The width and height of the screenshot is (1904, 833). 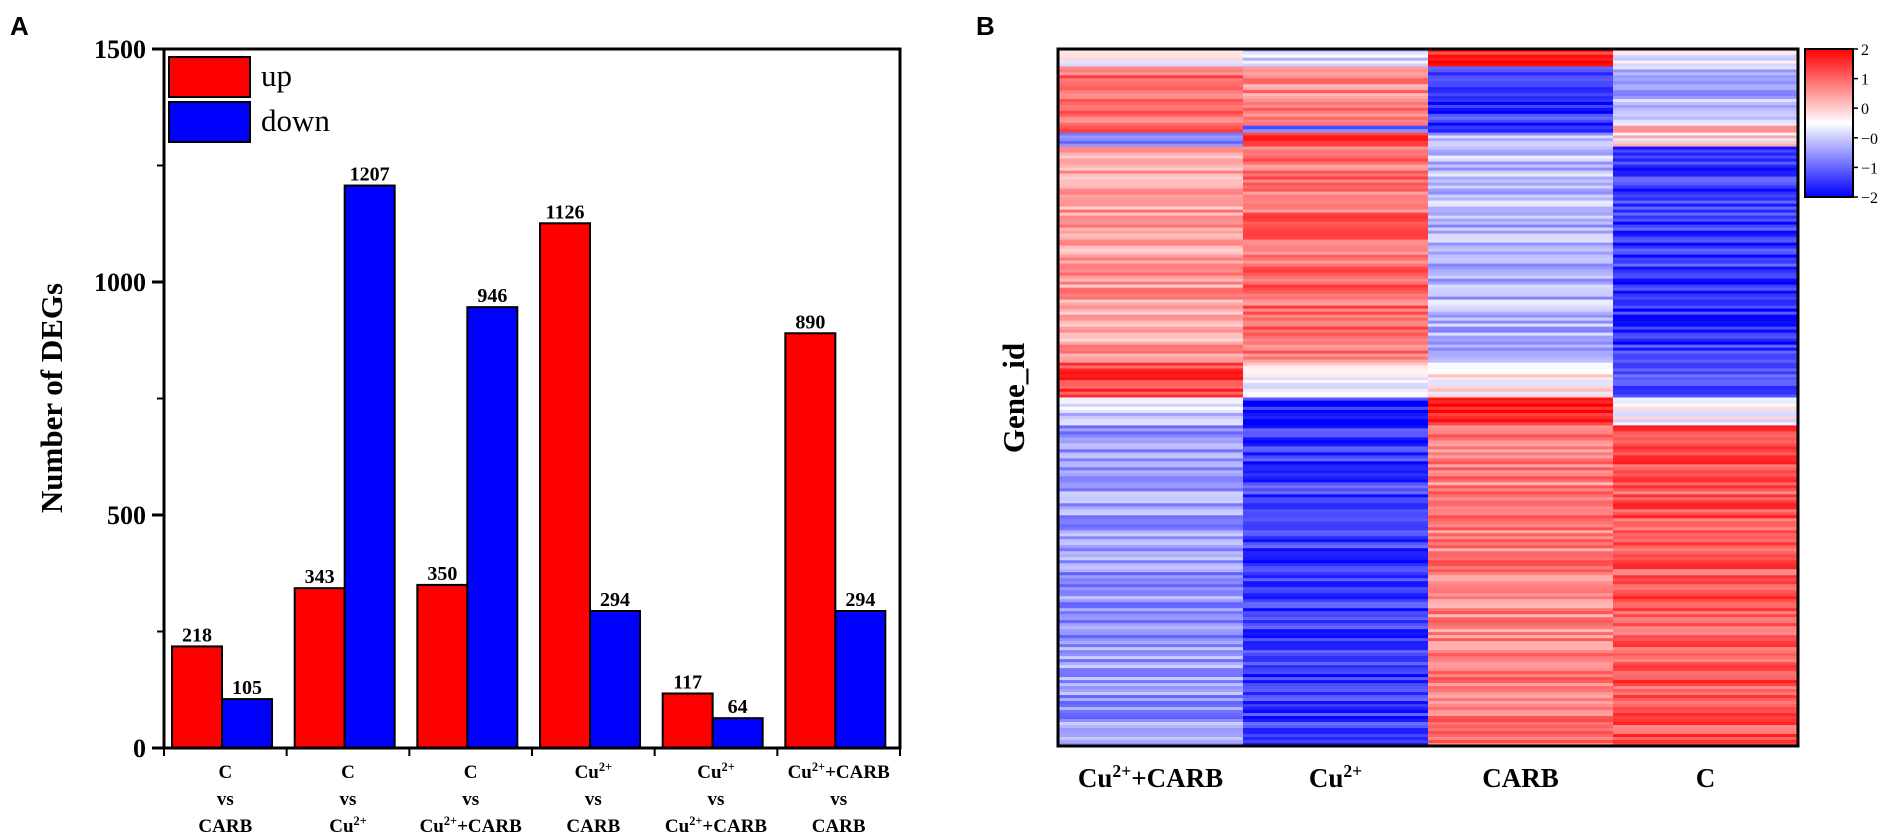 I want to click on x-category-label: vs, so click(x=838, y=799).